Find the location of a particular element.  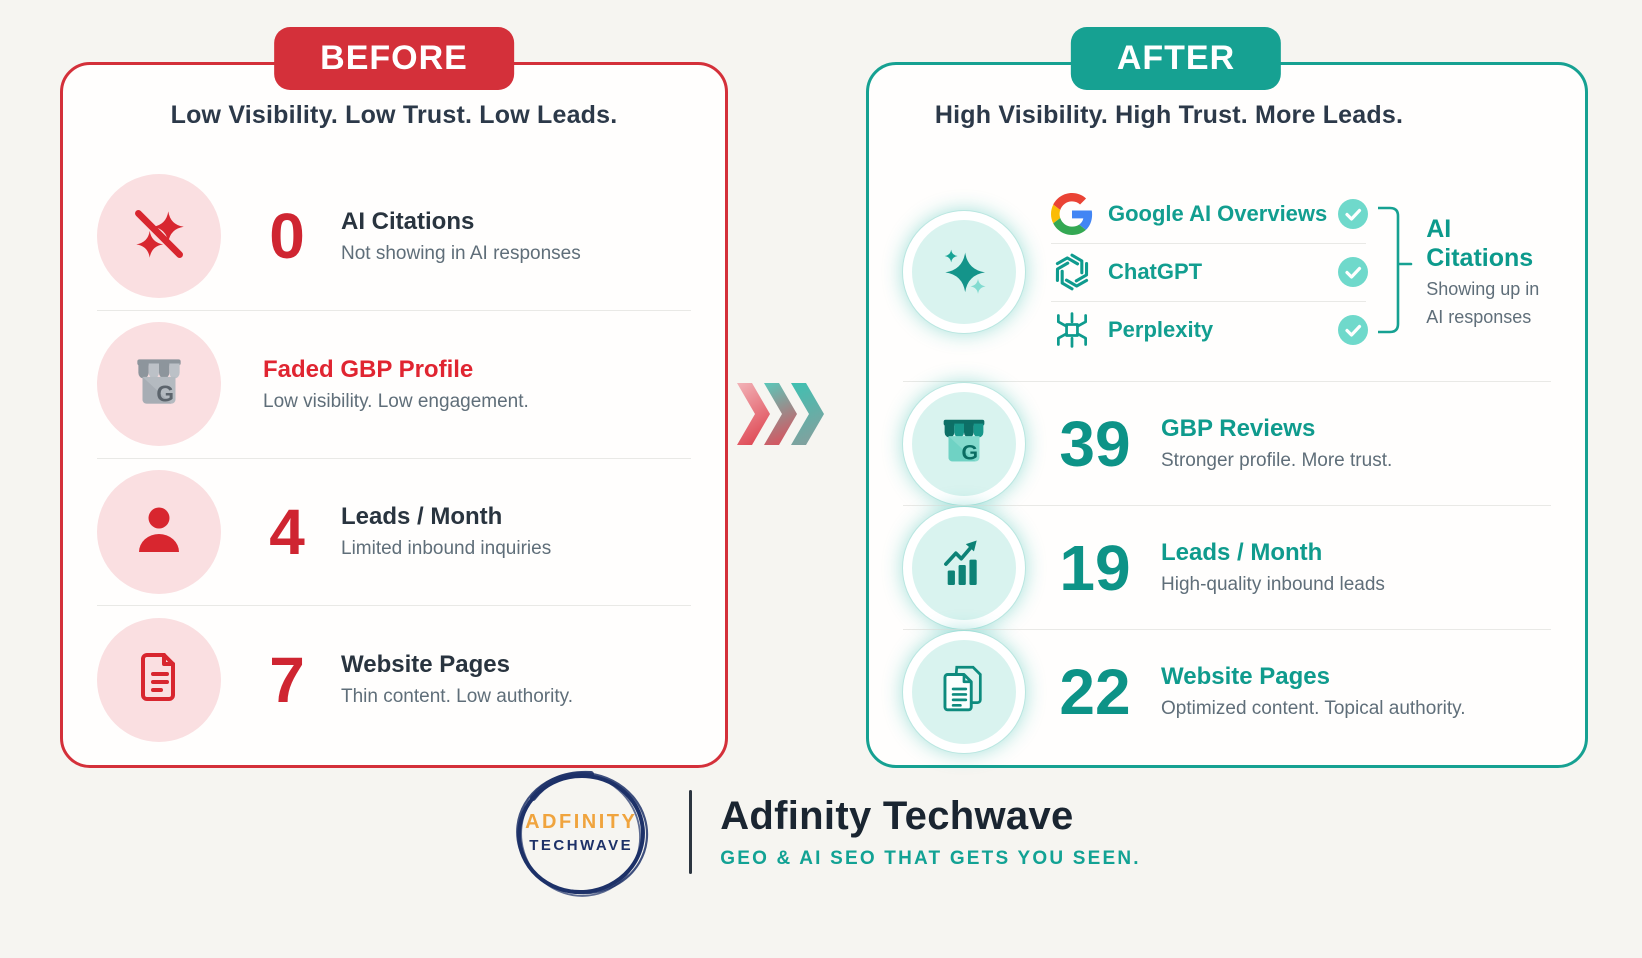

before-gbp-title: Faded GBP Profile is located at coordinates (368, 369).